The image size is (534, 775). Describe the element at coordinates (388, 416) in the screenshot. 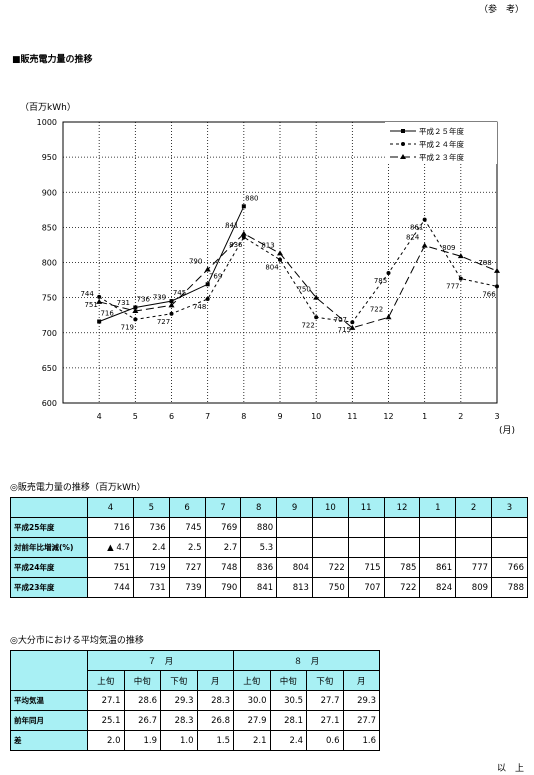

I see `x-tick-label: 12` at that location.